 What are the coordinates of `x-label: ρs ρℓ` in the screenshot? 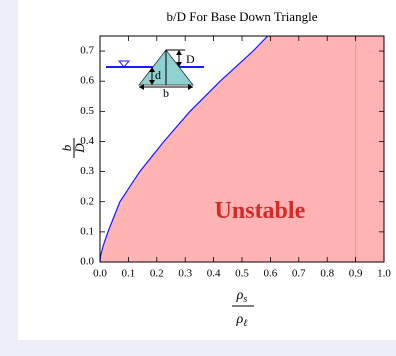 It's located at (243, 308).